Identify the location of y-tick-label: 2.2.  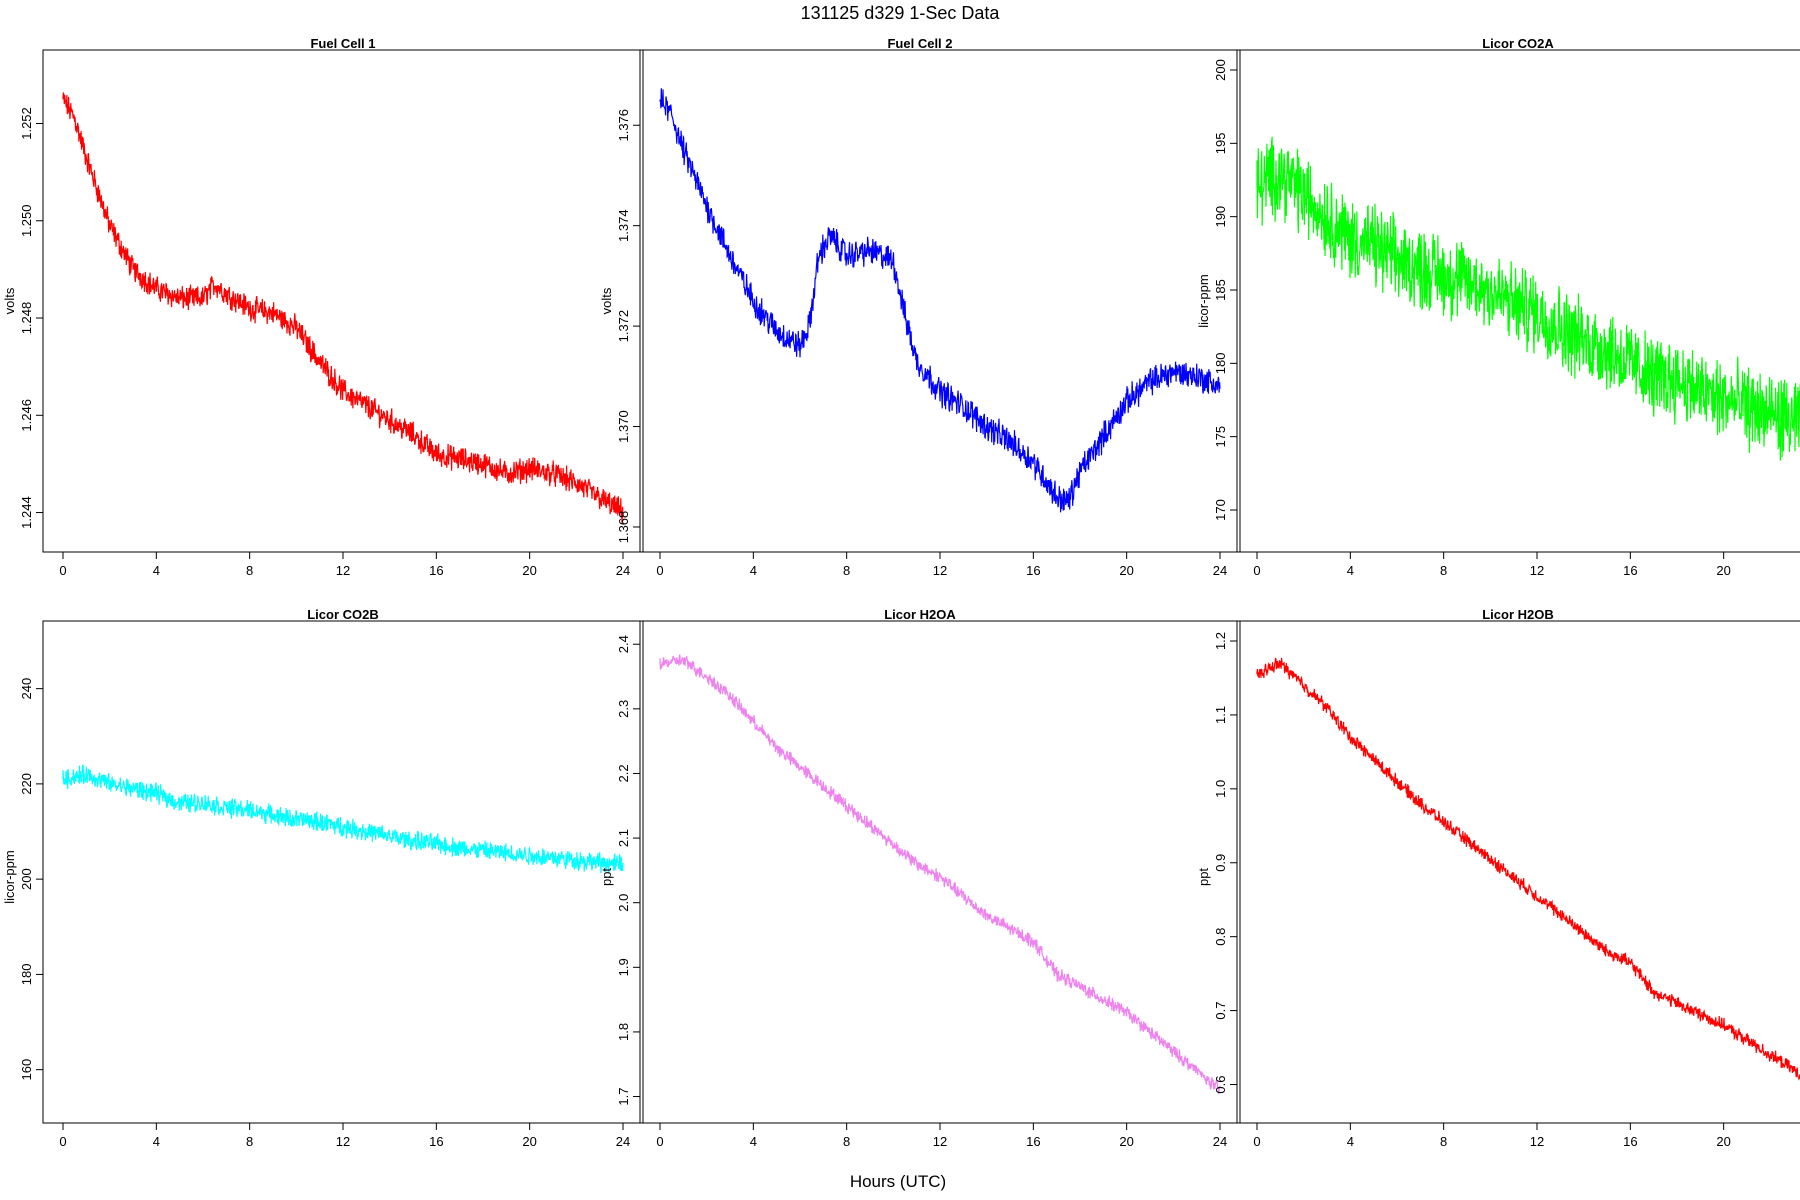
(623, 773).